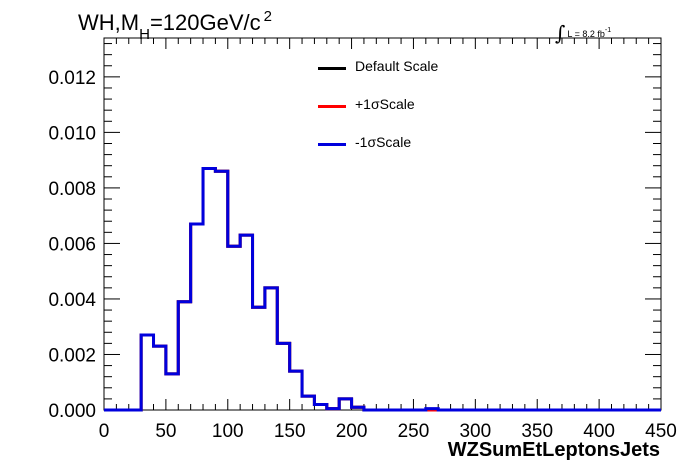  Describe the element at coordinates (72, 78) in the screenshot. I see `y-tick-label: 0.012` at that location.